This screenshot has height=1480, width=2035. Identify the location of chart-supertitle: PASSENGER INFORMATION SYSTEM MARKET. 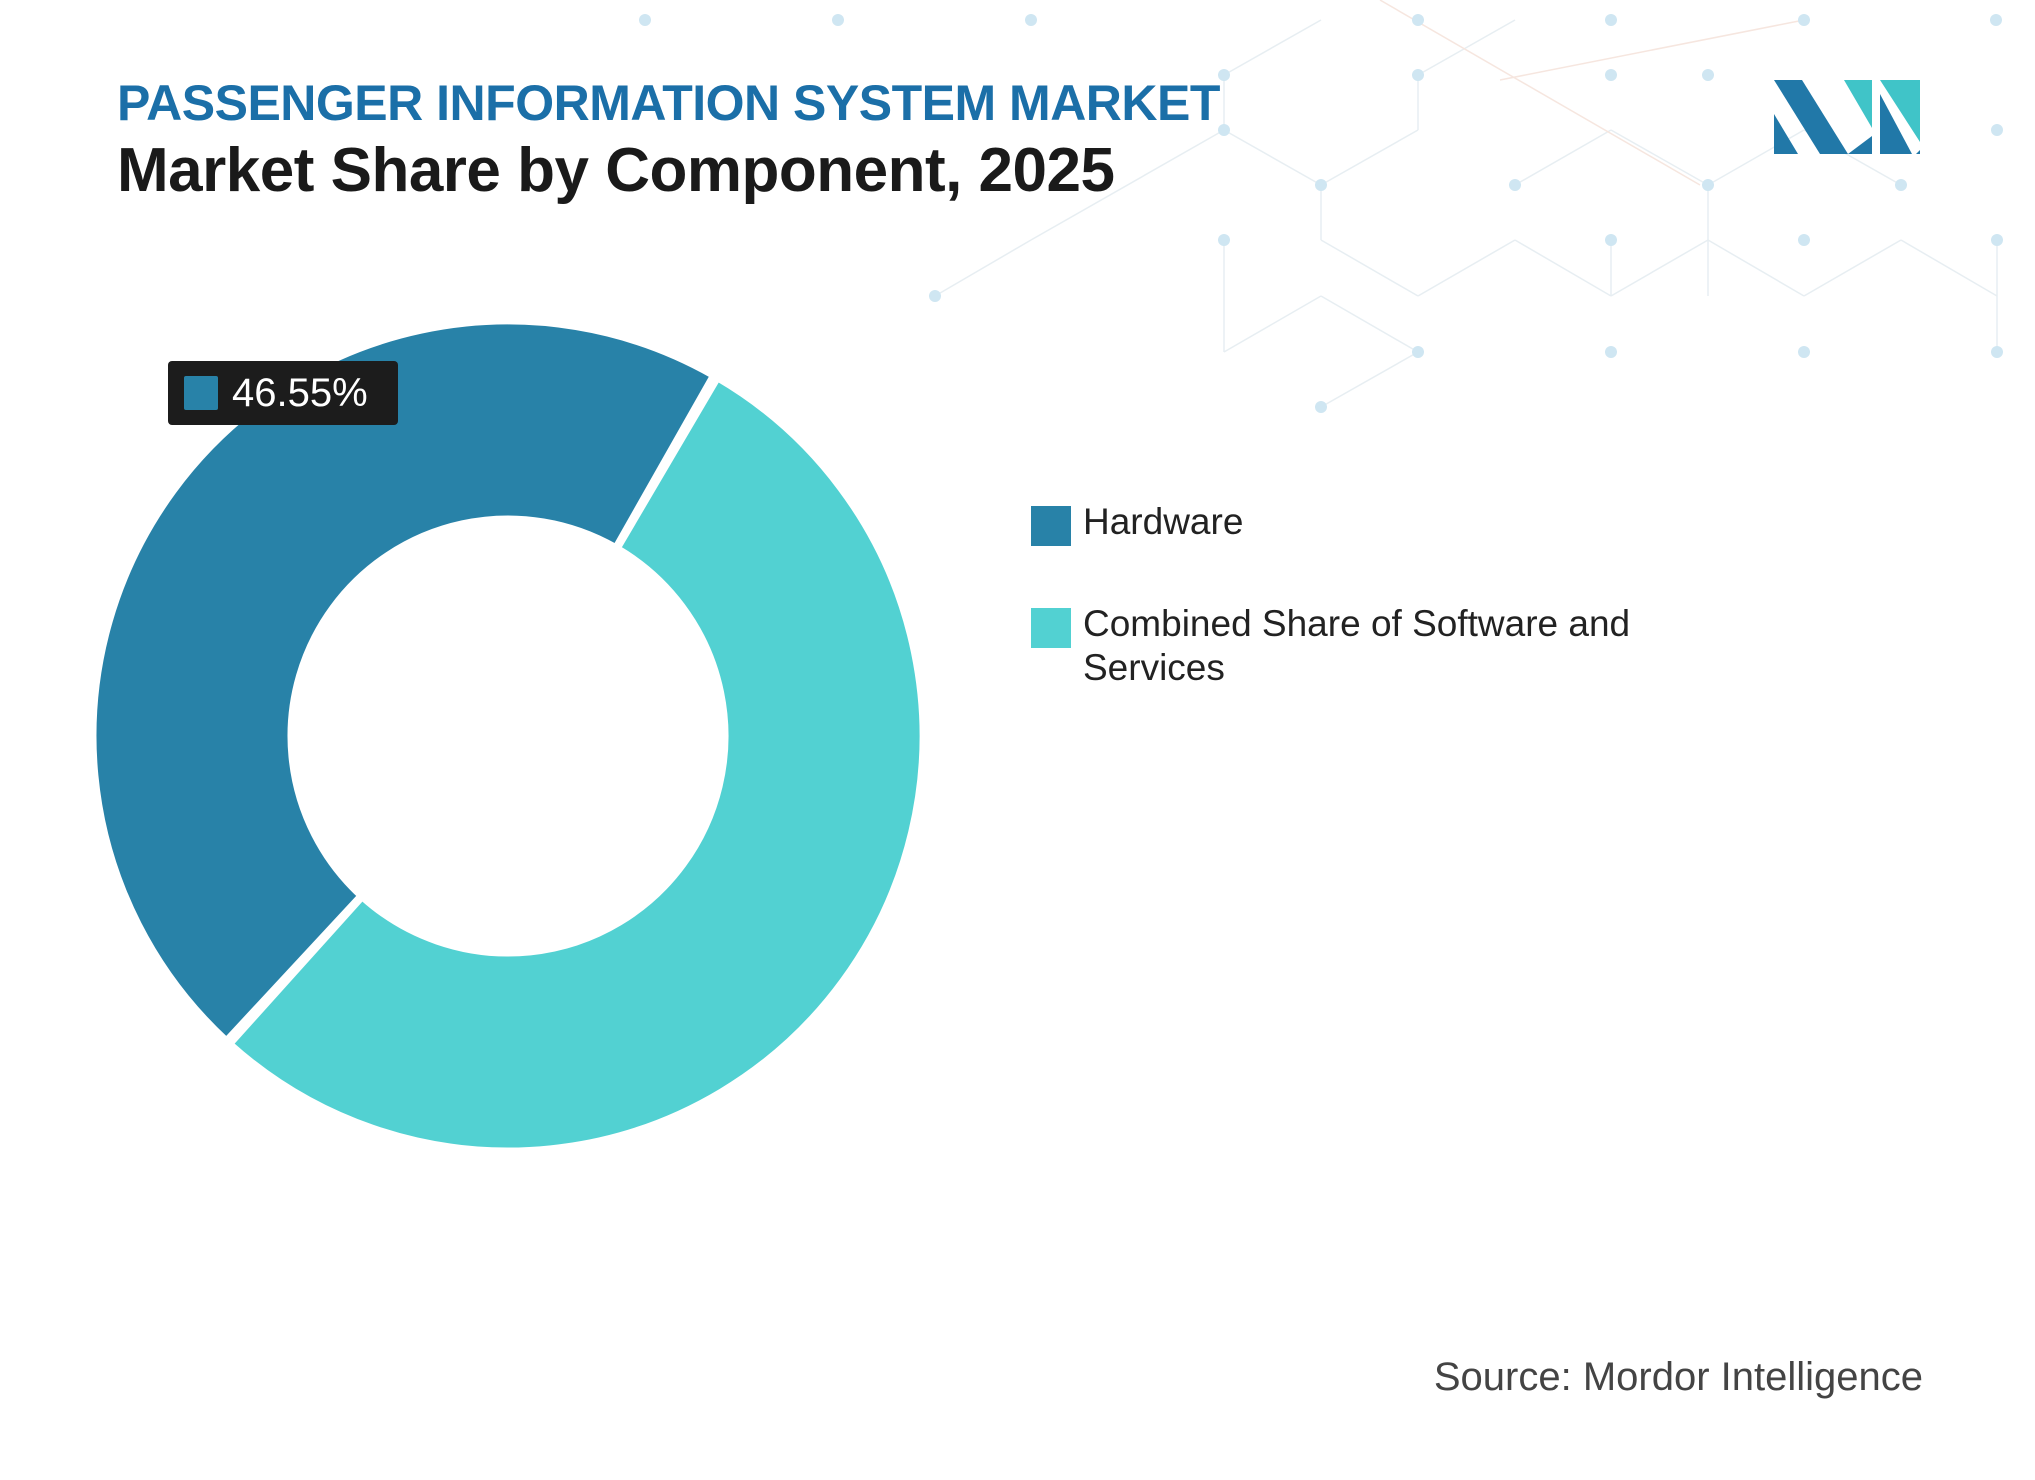
(668, 103).